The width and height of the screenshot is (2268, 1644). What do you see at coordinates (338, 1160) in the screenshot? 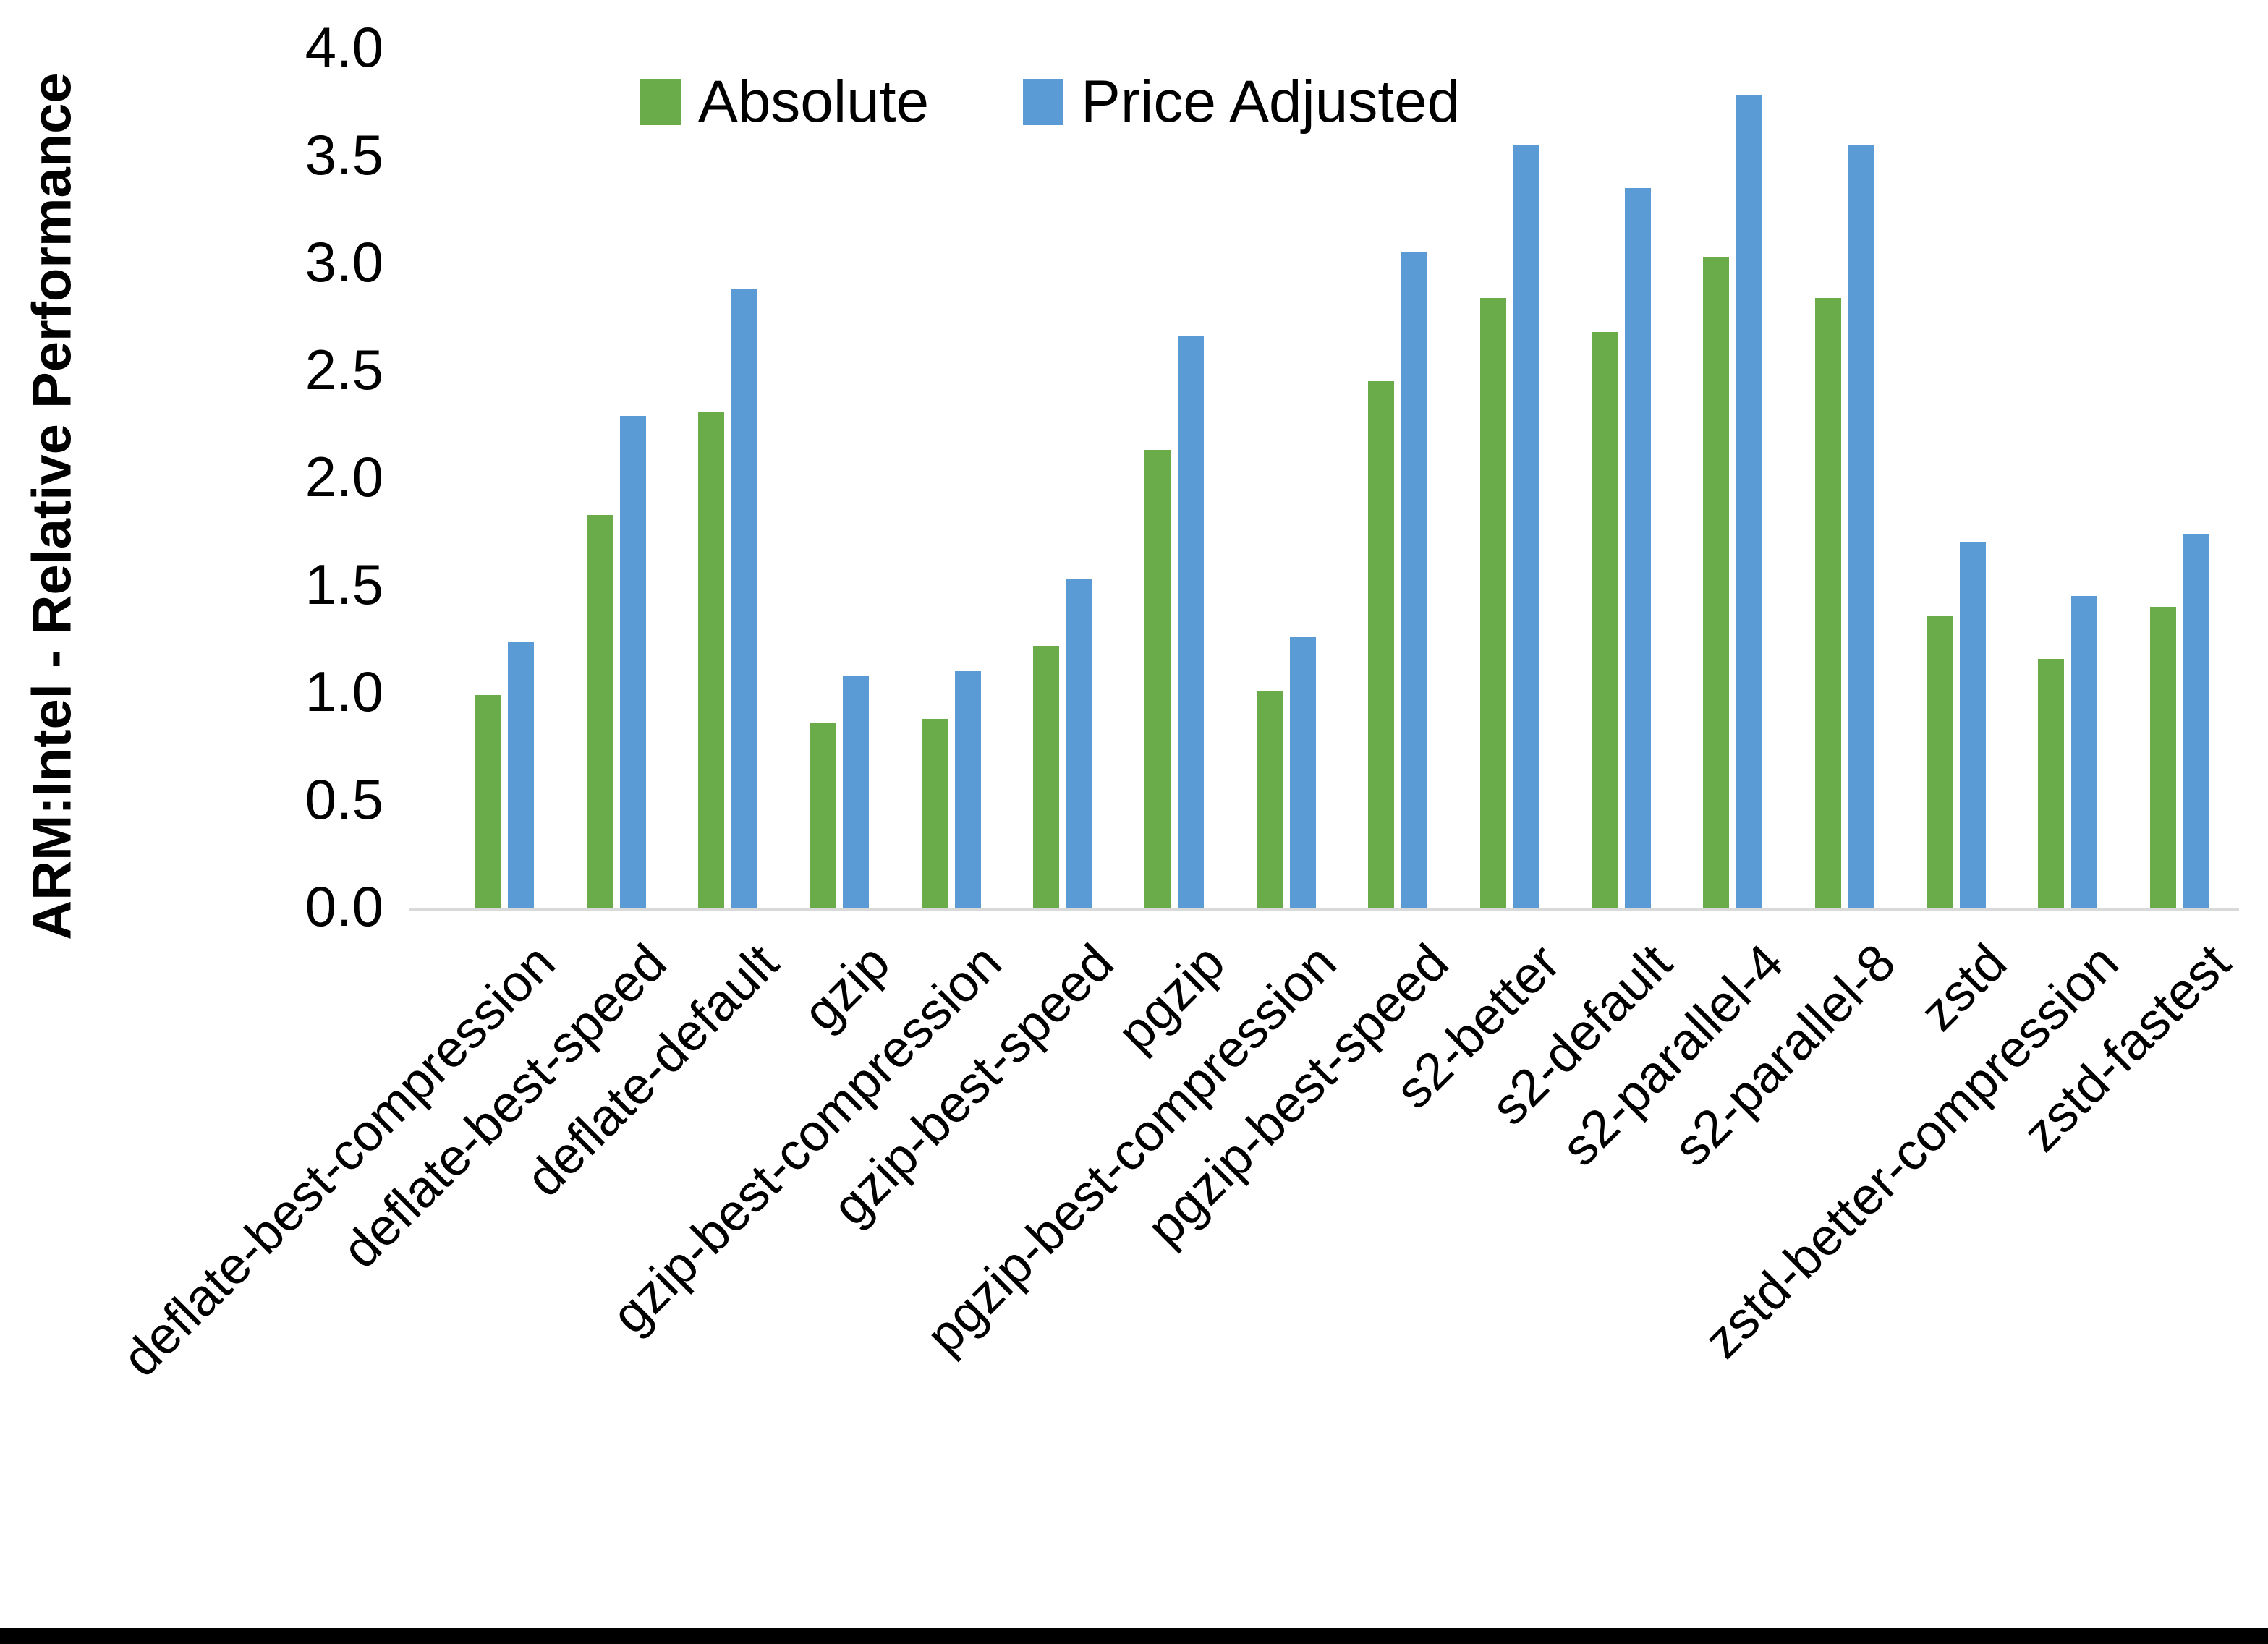
I see `x-tick-label-deflate-best-compression: deflate-best-compression` at bounding box center [338, 1160].